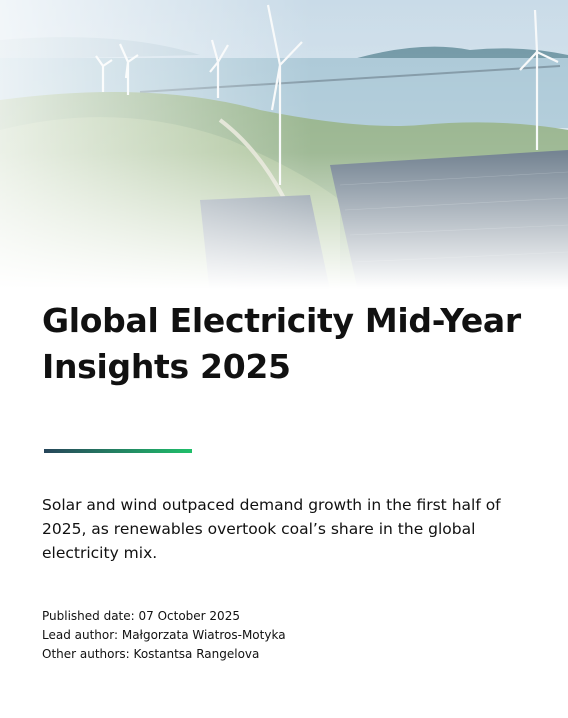 The width and height of the screenshot is (568, 718). What do you see at coordinates (151, 654) in the screenshot?
I see `other-authors: Other authors: Kostantsa Rangelova` at bounding box center [151, 654].